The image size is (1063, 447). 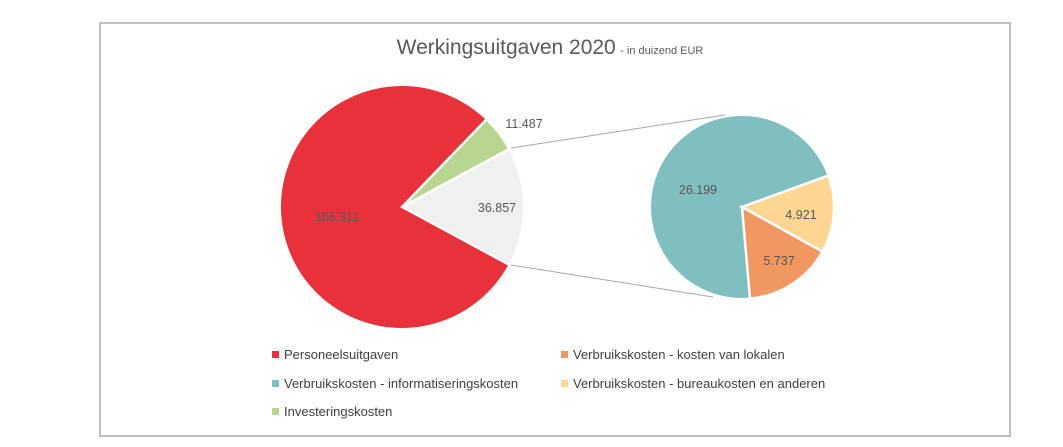 I want to click on slice-investeringskosten, so click(x=456, y=163).